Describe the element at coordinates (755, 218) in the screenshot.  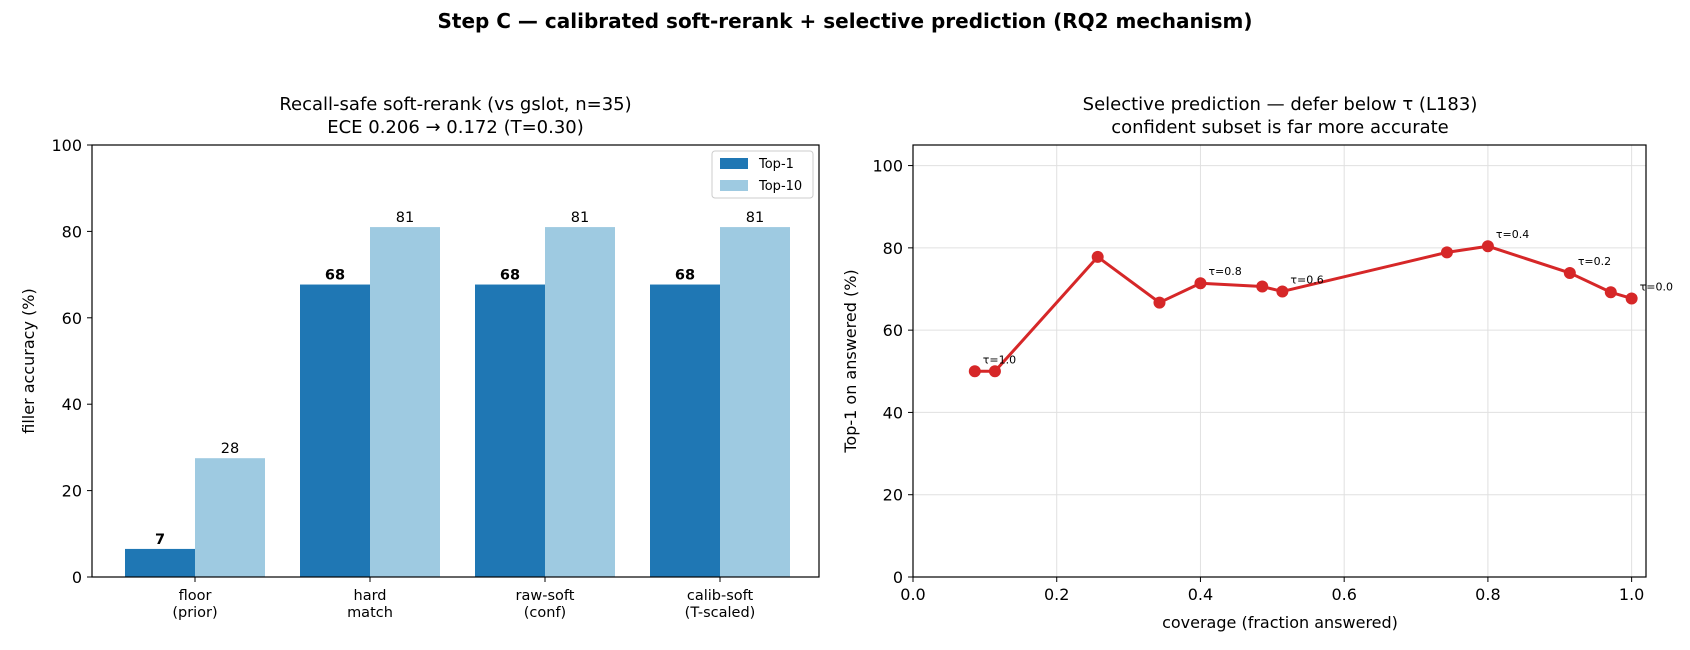
I see `bar-value-label-top10-3: 81` at that location.